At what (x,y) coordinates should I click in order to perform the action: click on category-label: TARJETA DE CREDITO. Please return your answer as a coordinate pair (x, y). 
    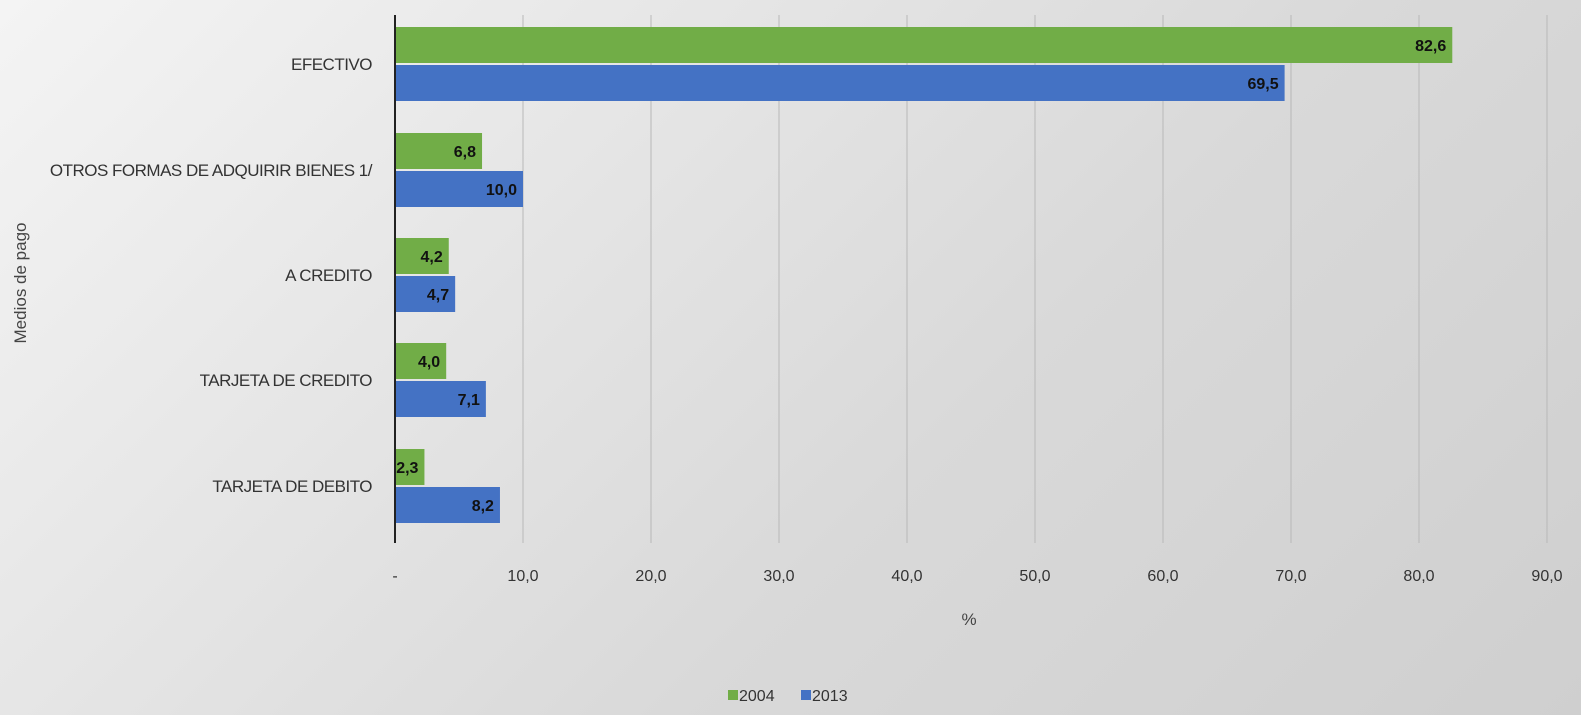
    Looking at the image, I should click on (286, 380).